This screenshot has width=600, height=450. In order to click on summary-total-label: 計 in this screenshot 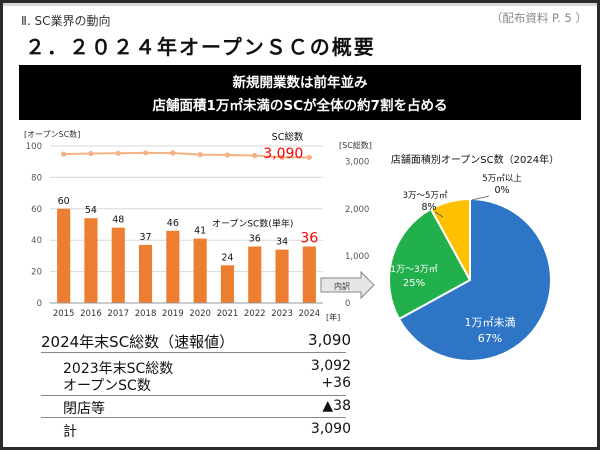, I will do `click(70, 432)`.